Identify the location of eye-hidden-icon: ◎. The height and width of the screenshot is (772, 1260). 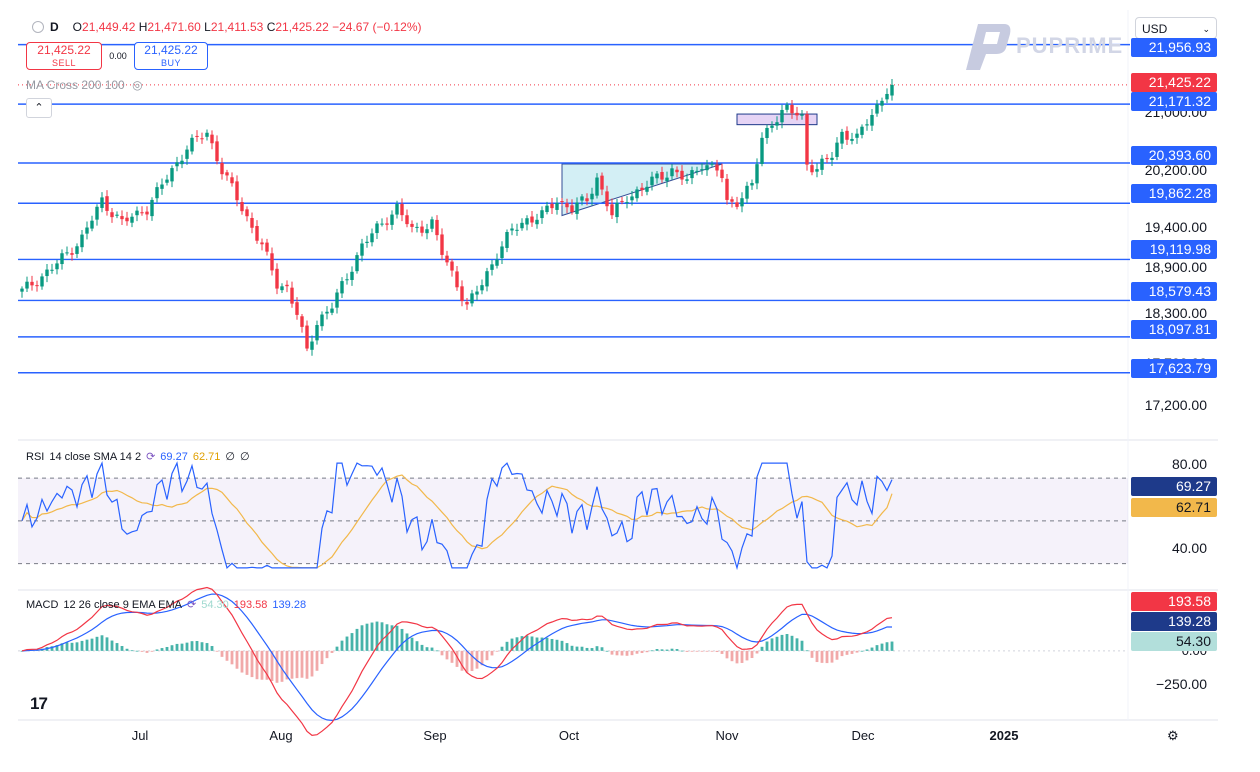
(137, 85).